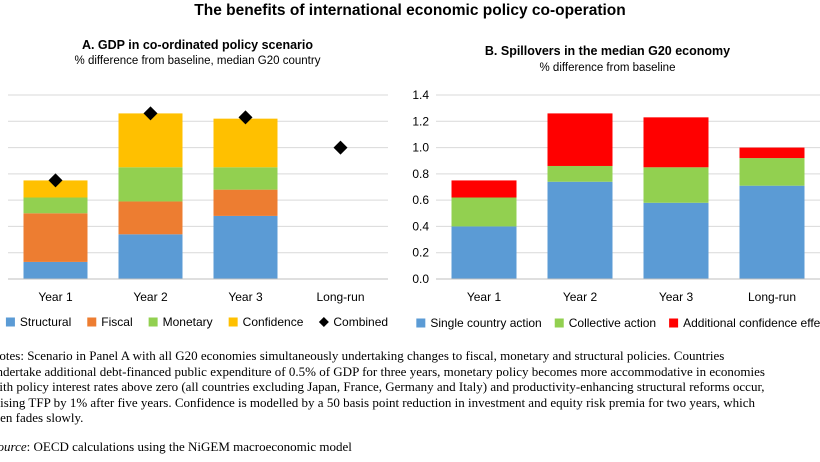 The image size is (820, 462). I want to click on y-tick-label: 0.4, so click(420, 226).